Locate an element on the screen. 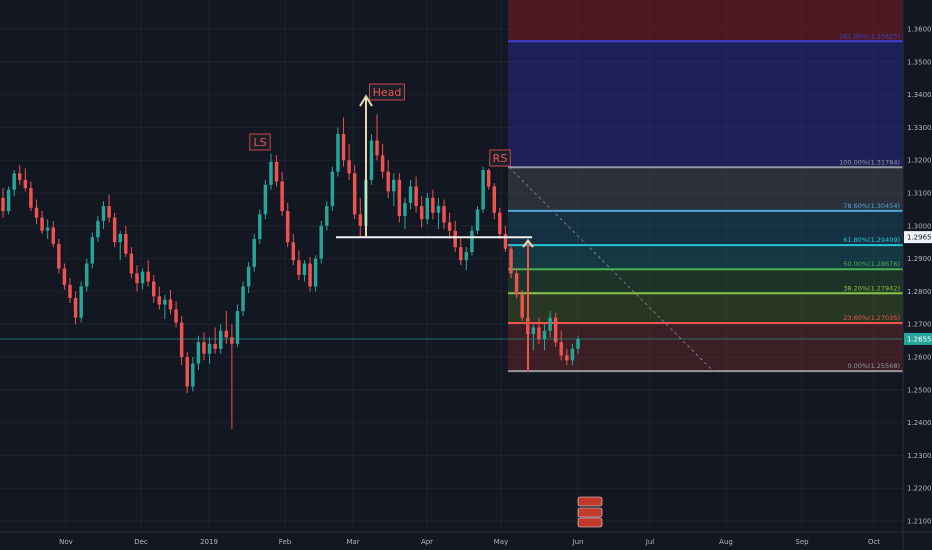 The image size is (932, 550). fib-level-label: 78.60%(1.30454) is located at coordinates (871, 206).